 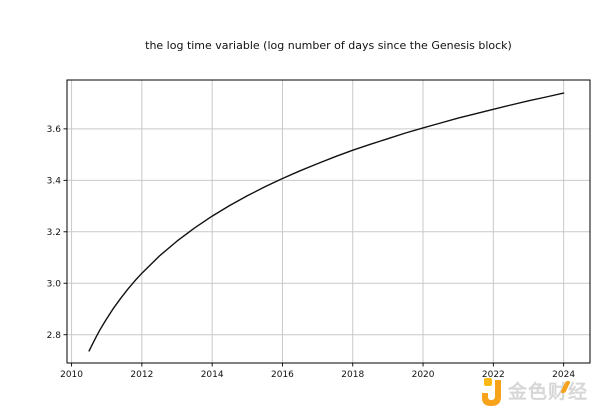 What do you see at coordinates (563, 375) in the screenshot?
I see `svg-text: 2024` at bounding box center [563, 375].